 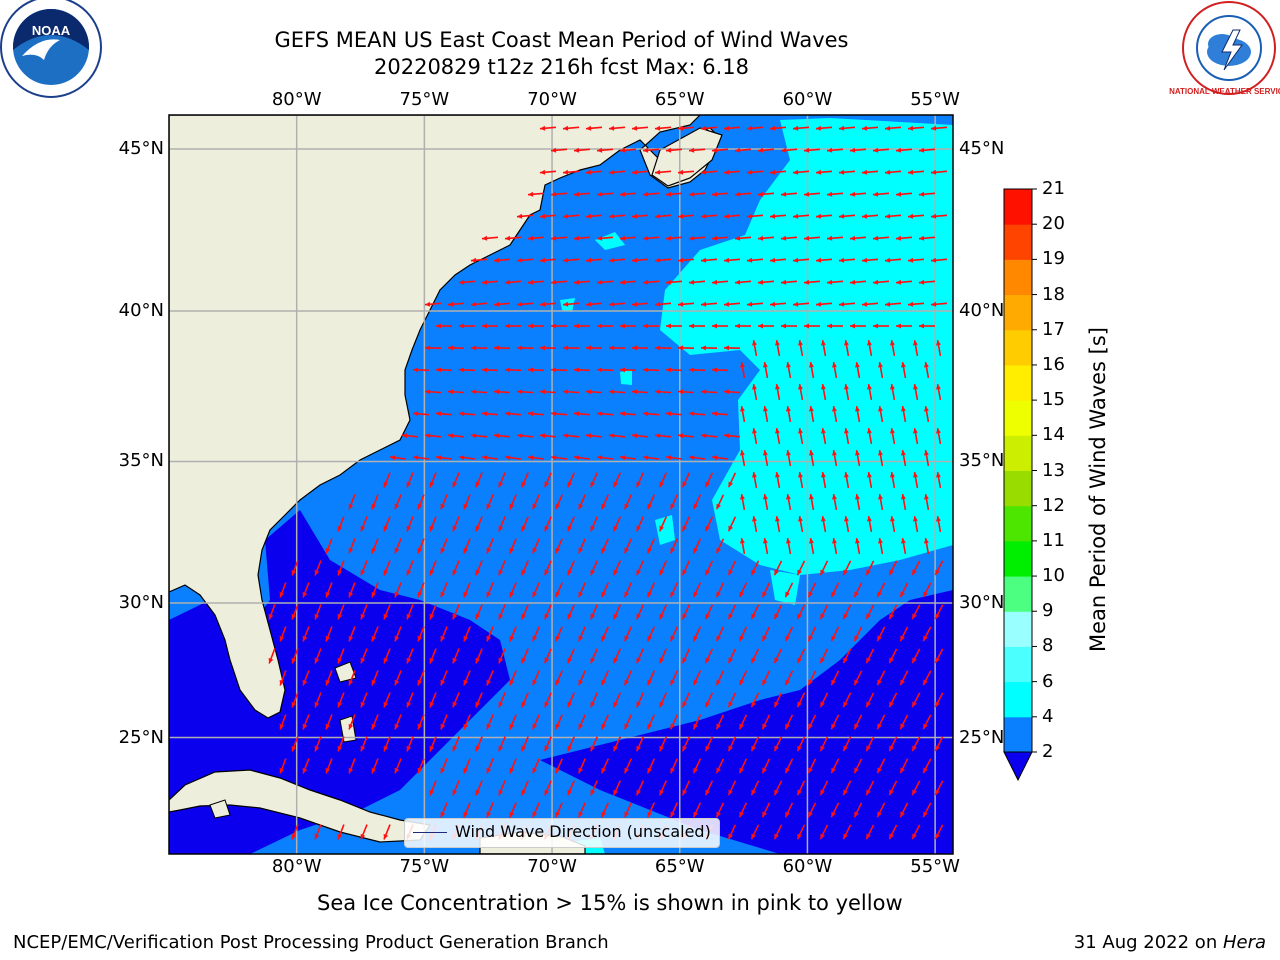 I want to click on colorbar-tick-label: 2, so click(x=1048, y=751).